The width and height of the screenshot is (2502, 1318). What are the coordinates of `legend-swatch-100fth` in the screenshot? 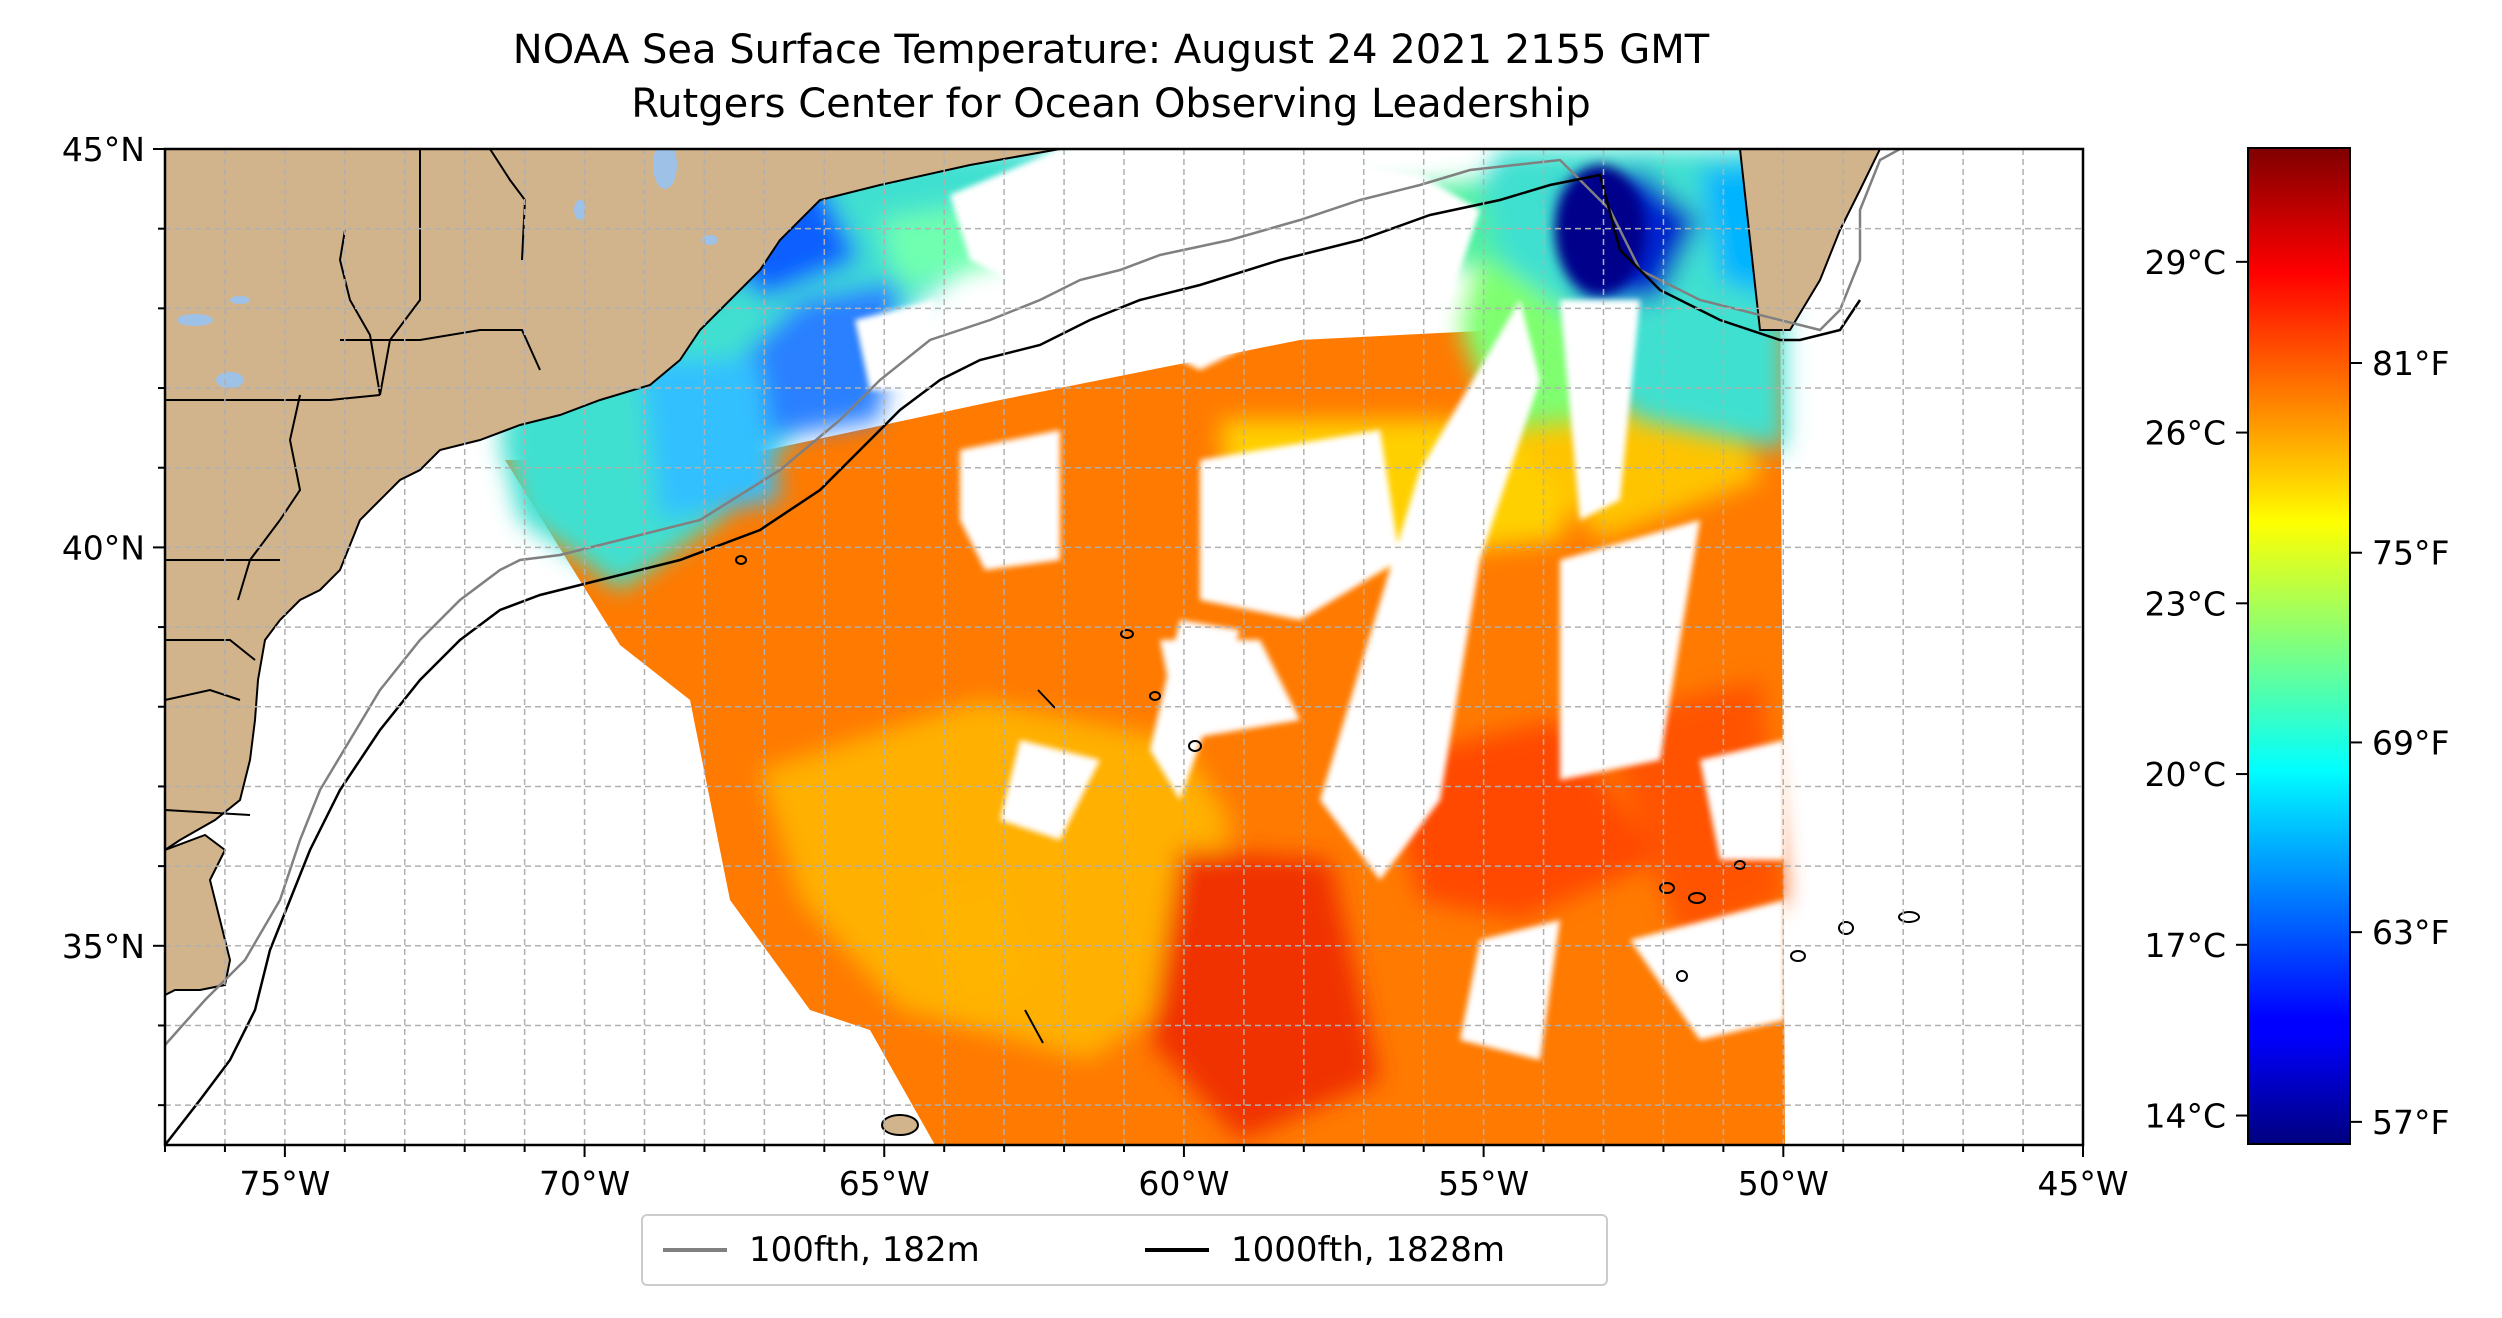 It's located at (695, 1250).